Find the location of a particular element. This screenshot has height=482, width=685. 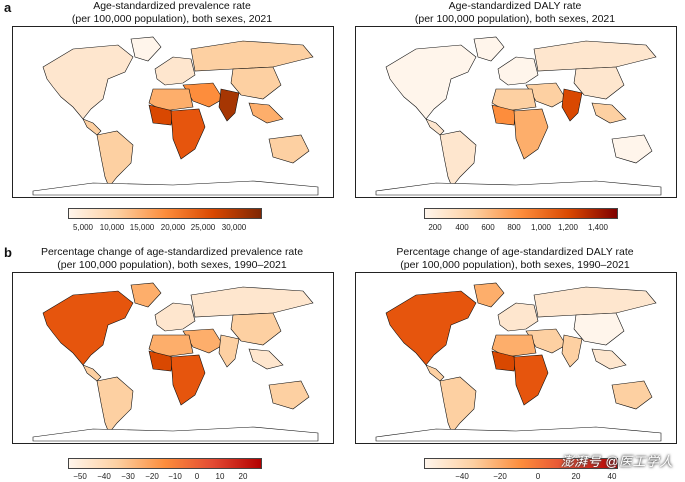

panel-label-b: b is located at coordinates (8, 252).